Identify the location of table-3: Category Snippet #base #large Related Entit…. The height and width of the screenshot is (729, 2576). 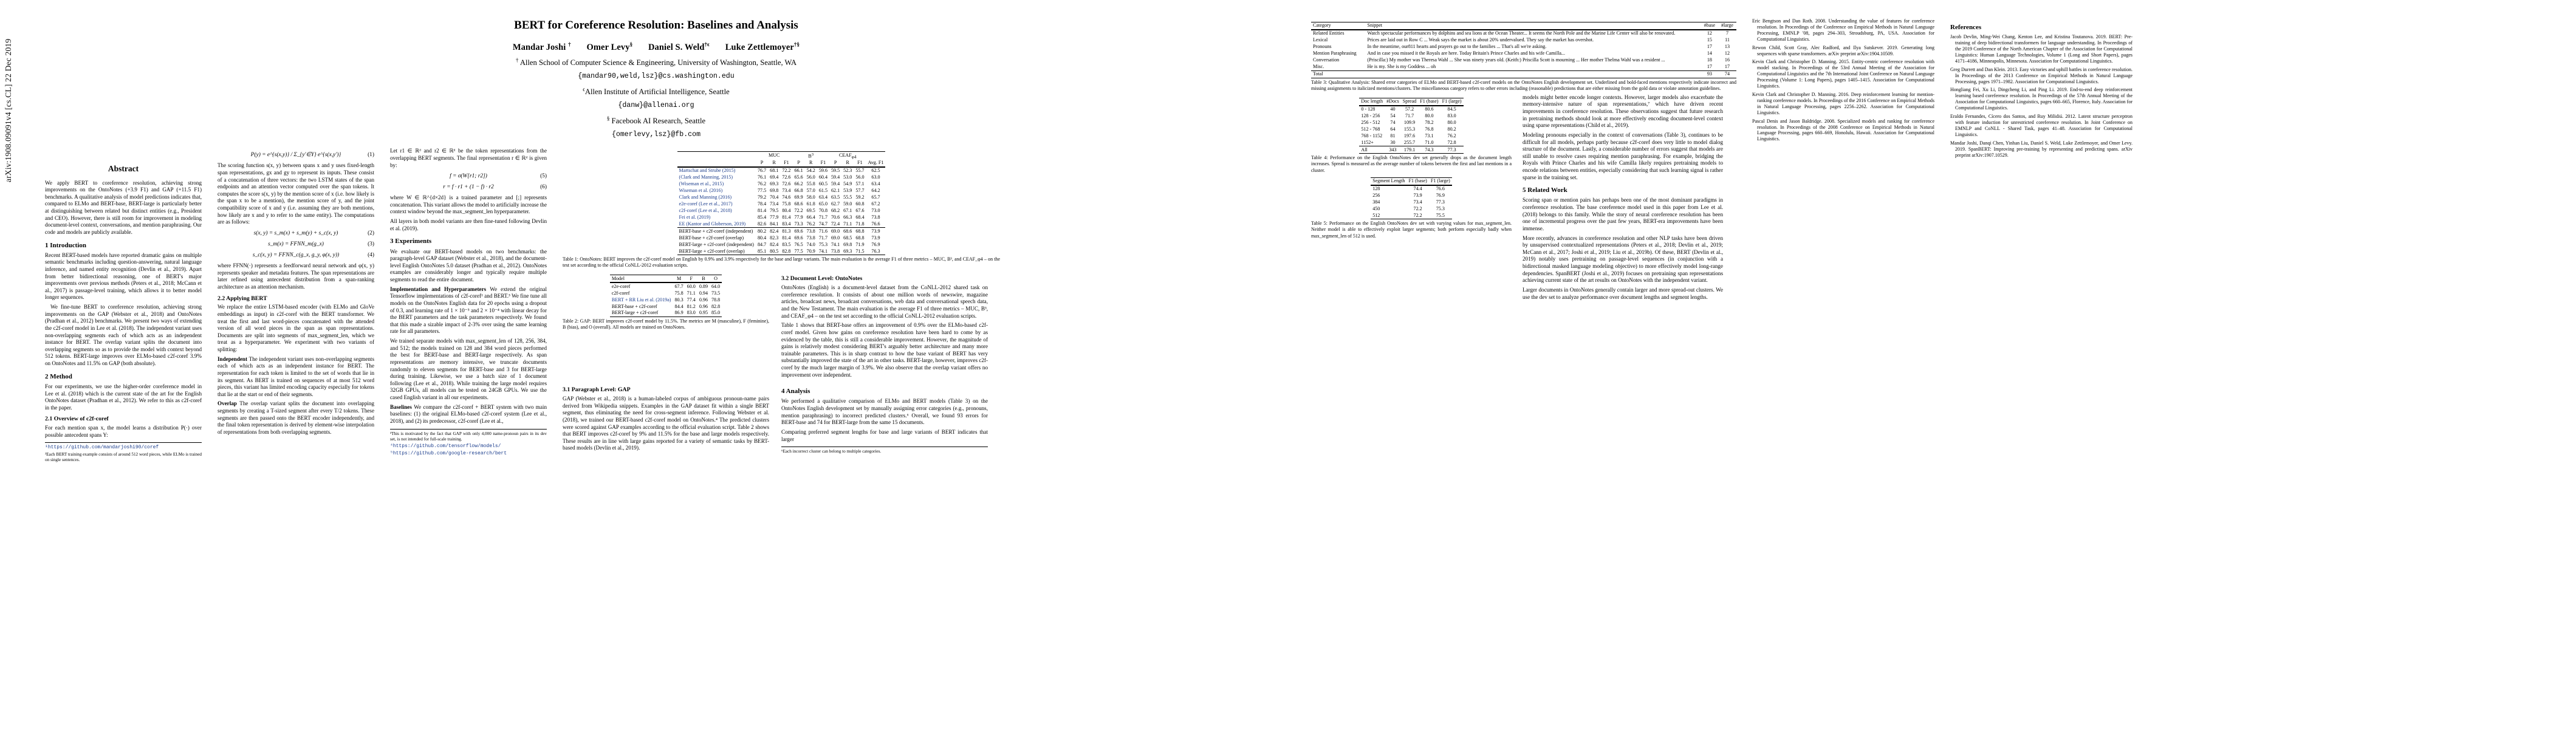
(1523, 49).